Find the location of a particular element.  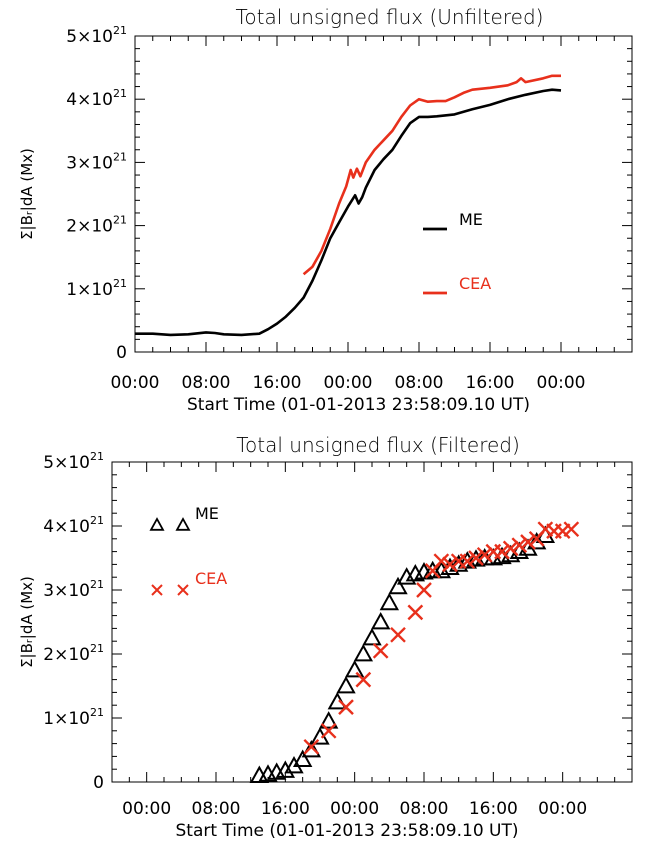

y-tick-mantissa: 3×10 is located at coordinates (89, 163).